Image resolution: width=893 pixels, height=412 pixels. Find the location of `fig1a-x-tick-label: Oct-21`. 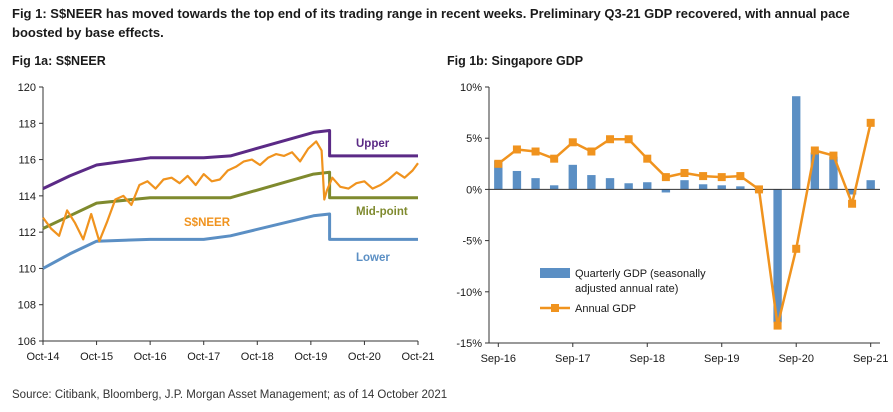

fig1a-x-tick-label: Oct-21 is located at coordinates (417, 357).